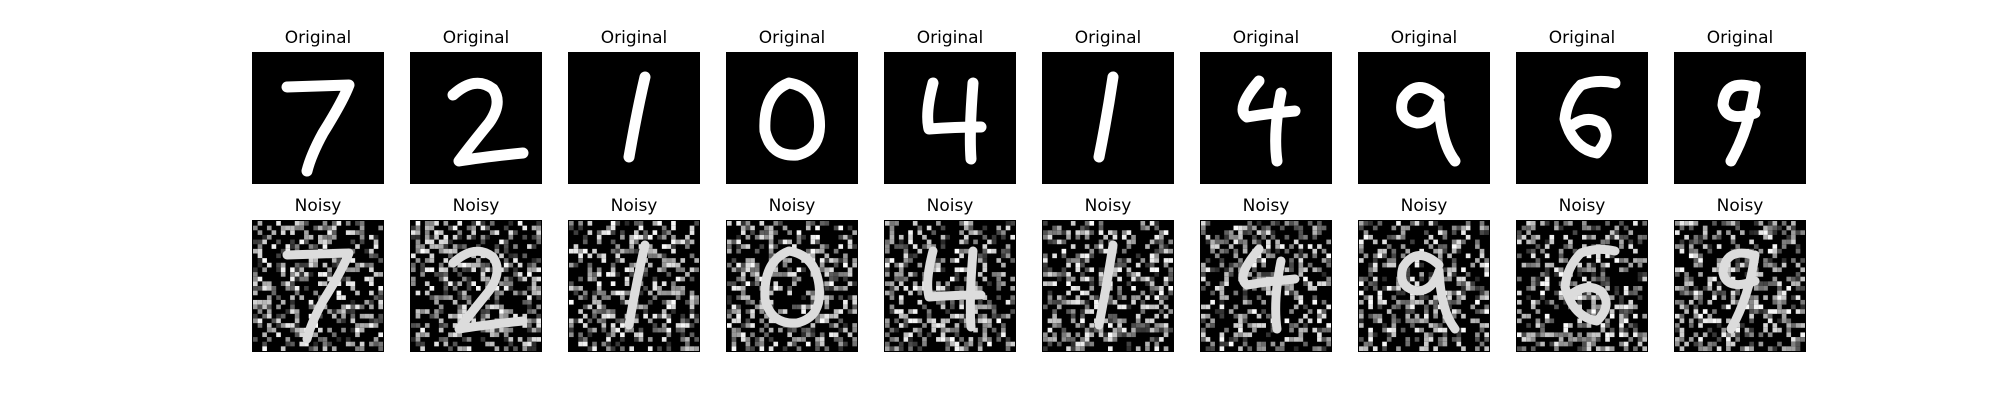 The image size is (2000, 400). Describe the element at coordinates (634, 38) in the screenshot. I see `panel-title: Original` at that location.